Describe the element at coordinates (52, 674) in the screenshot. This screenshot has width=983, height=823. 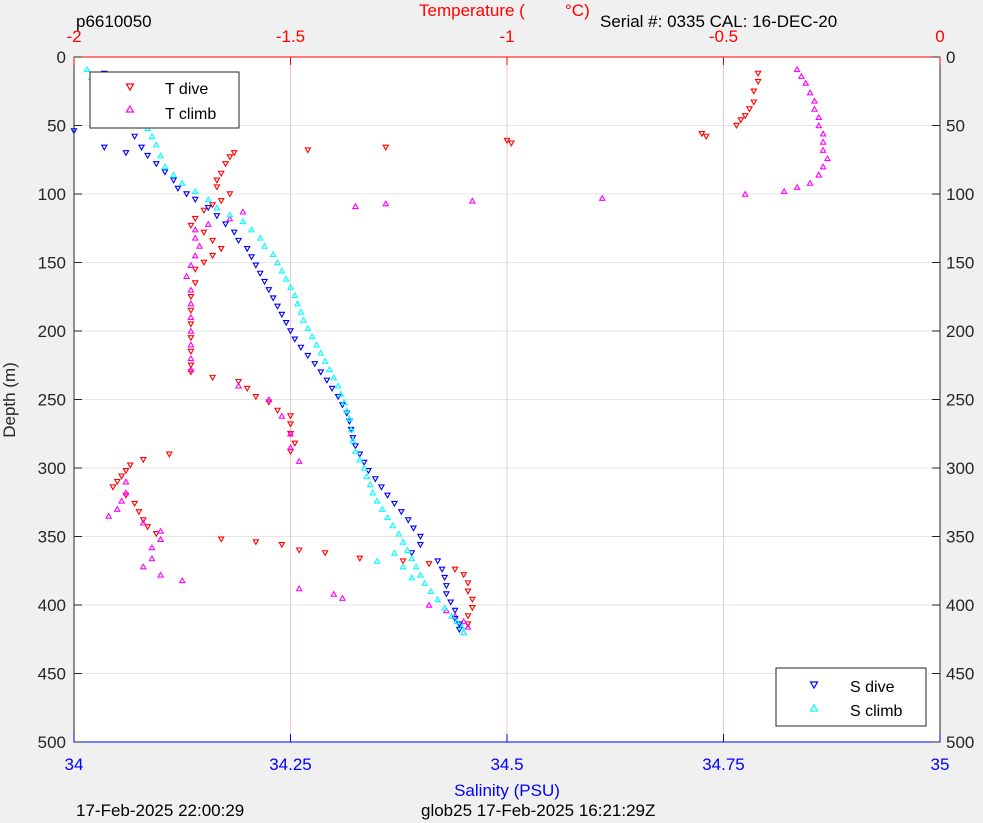
I see `depth-tick-label-left: 450` at that location.